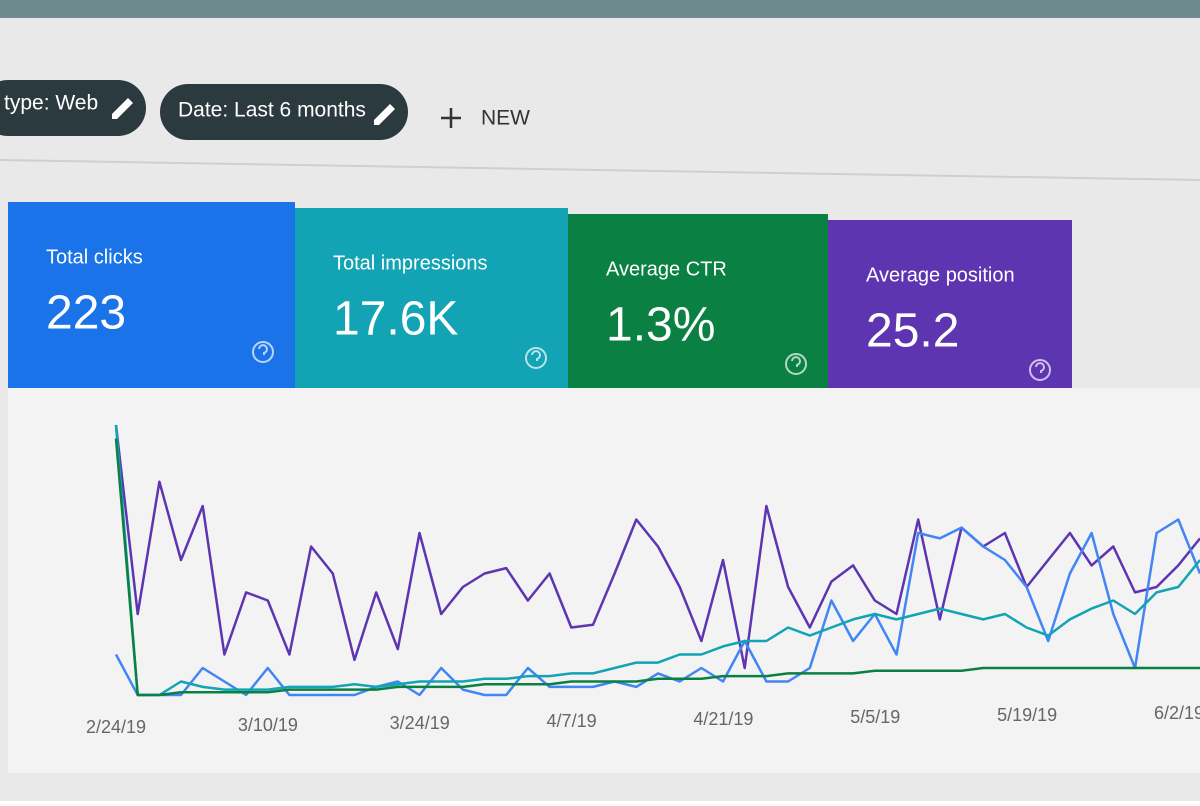  What do you see at coordinates (875, 717) in the screenshot?
I see `x-tick-label: 5/5/19` at bounding box center [875, 717].